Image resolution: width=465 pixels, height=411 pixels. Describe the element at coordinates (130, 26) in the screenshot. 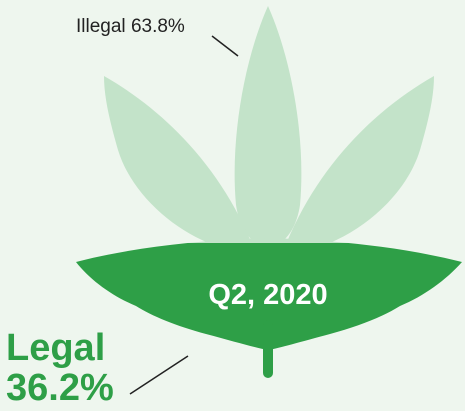

I see `label-illegal: Illegal 63.8%` at that location.